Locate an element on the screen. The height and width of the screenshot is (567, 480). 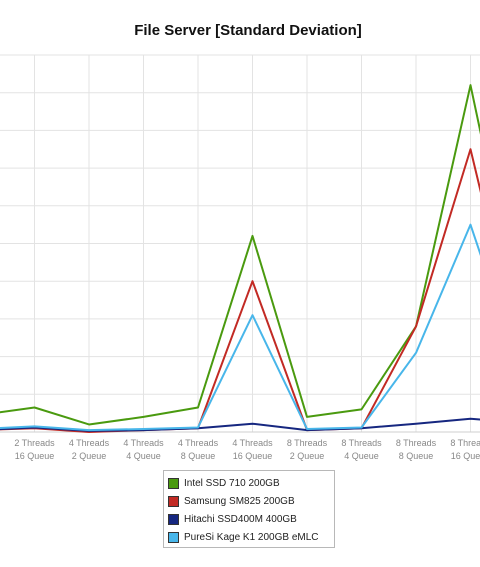
legend-swatch-samsung is located at coordinates (173, 501).